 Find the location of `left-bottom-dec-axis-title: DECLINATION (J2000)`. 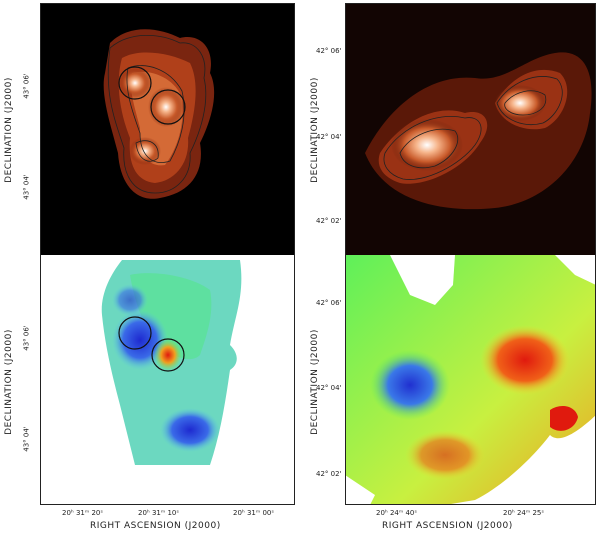

left-bottom-dec-axis-title: DECLINATION (J2000) is located at coordinates (8, 382).